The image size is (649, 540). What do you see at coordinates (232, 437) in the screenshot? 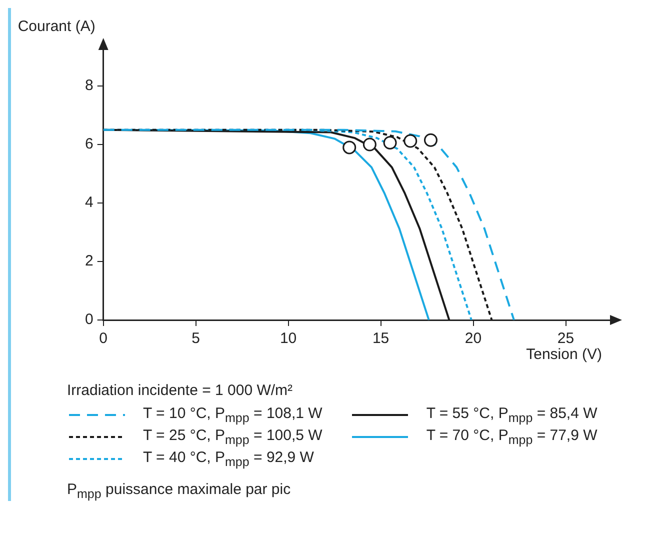
I see `legend-label: T = 25 °C, P$_{mpp}$ = 100,5 W` at bounding box center [232, 437].